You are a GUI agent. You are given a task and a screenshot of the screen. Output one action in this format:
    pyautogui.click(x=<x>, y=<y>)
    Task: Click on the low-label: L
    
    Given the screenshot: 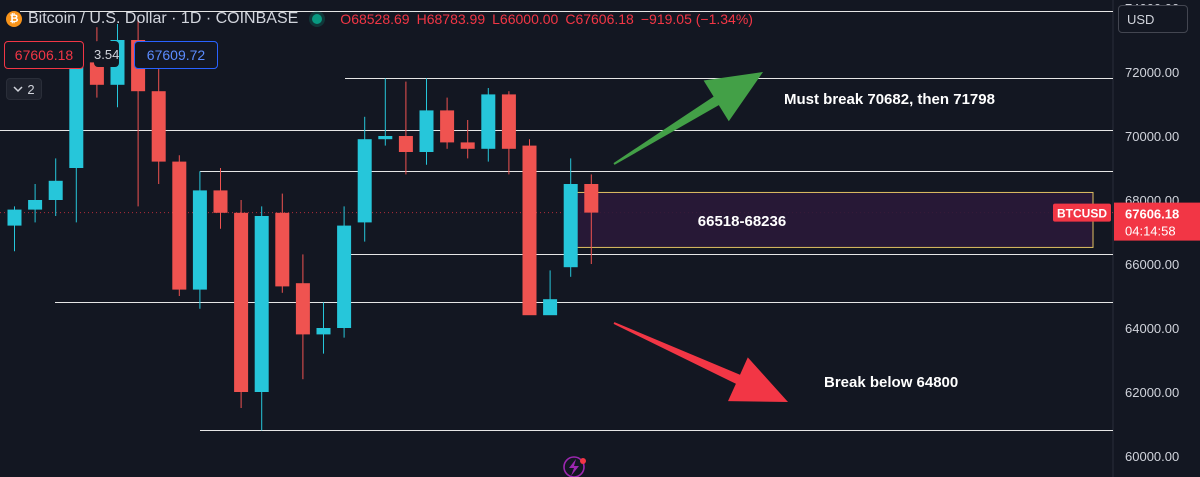 What is the action you would take?
    pyautogui.click(x=496, y=19)
    